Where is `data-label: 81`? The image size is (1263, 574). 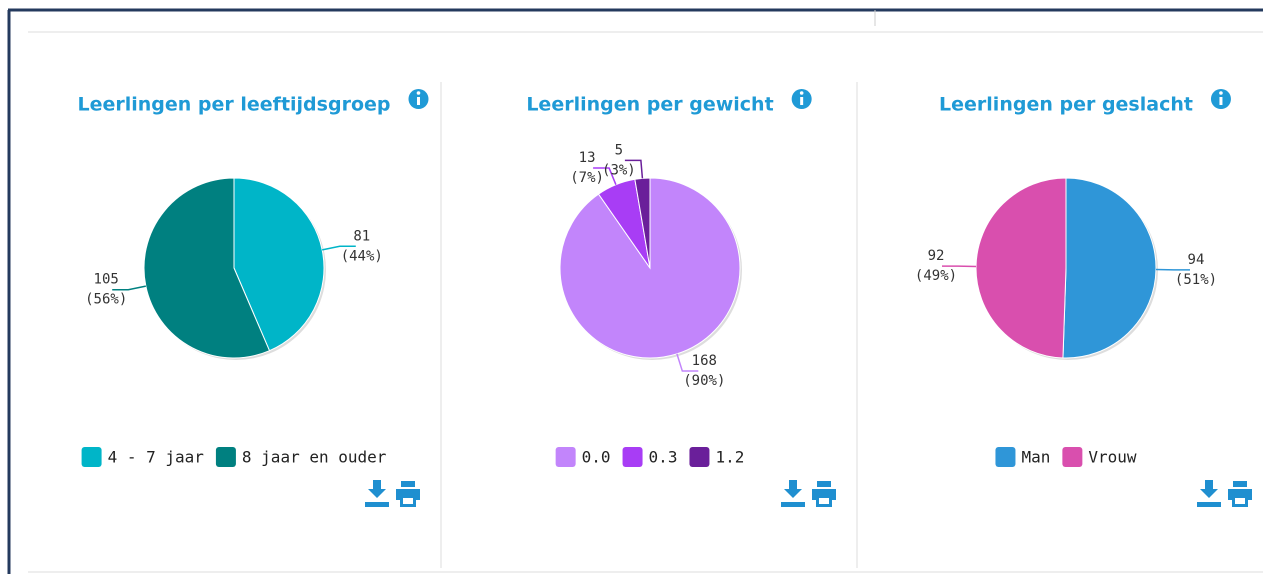
data-label: 81 is located at coordinates (361, 236).